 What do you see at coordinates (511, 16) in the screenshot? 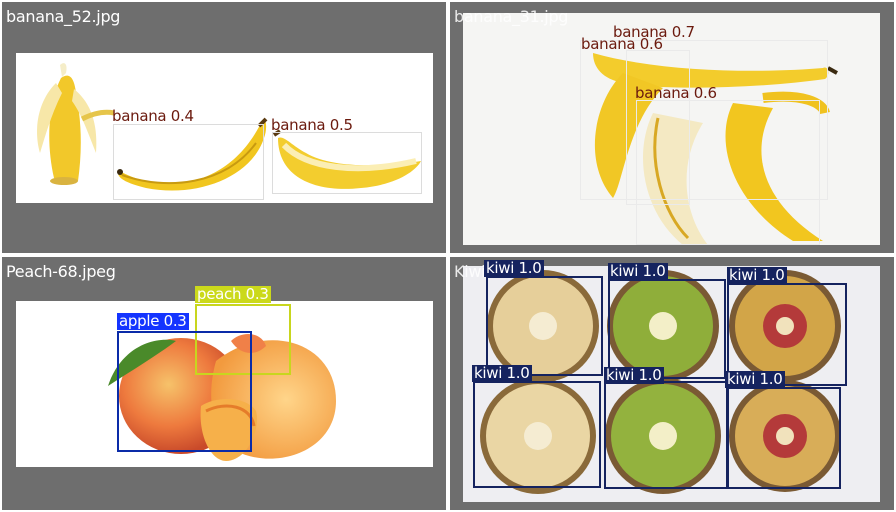
I see `filename-label: banana_31.jpg` at bounding box center [511, 16].